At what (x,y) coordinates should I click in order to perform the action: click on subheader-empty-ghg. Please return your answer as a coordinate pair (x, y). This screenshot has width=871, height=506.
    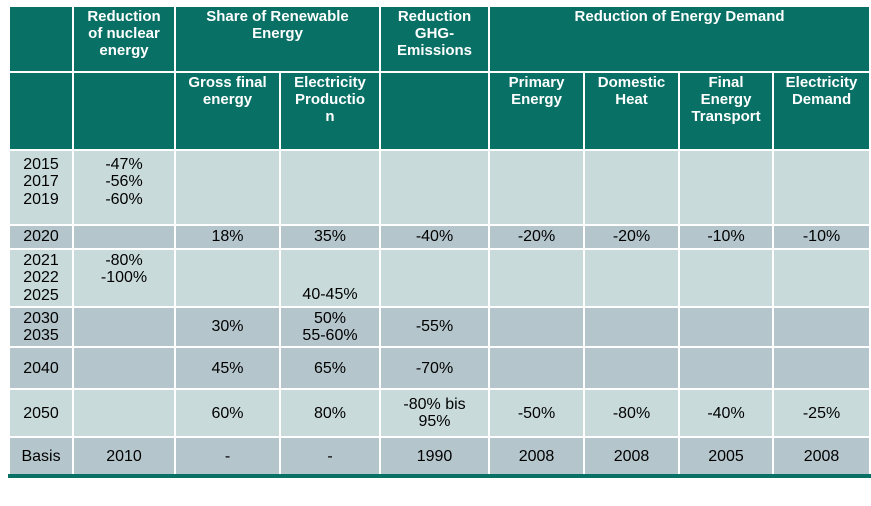
    Looking at the image, I should click on (435, 111).